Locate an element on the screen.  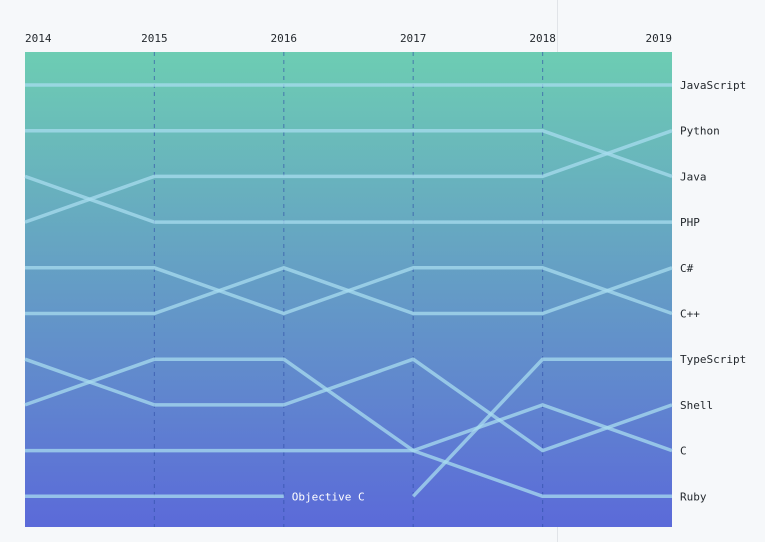
series-label-objective-c: Objective C is located at coordinates (328, 496).